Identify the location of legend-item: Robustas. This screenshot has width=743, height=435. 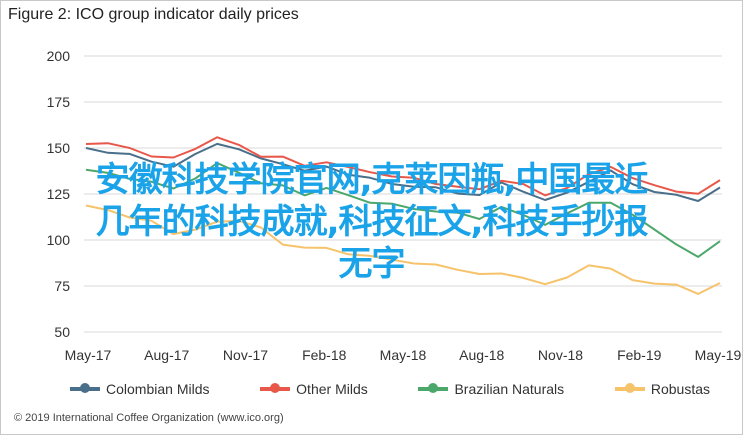
(662, 389).